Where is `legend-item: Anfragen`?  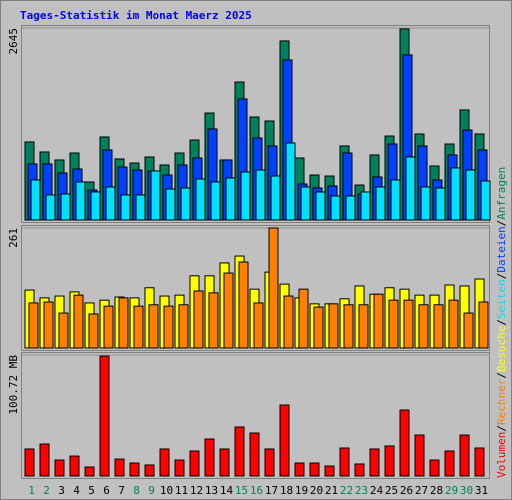 legend-item: Anfragen is located at coordinates (501, 193).